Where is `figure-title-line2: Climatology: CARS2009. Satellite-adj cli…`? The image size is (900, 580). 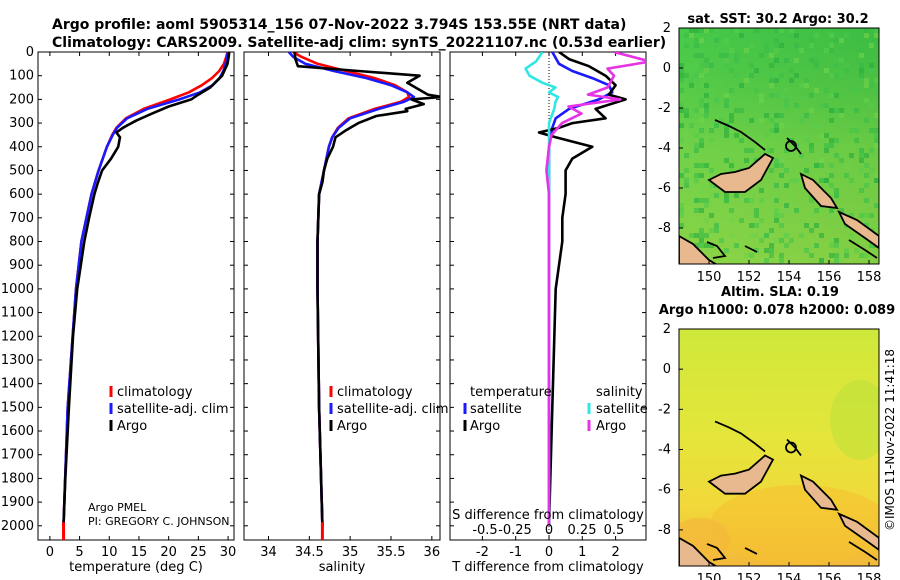
figure-title-line2: Climatology: CARS2009. Satellite-adj cli… is located at coordinates (359, 43).